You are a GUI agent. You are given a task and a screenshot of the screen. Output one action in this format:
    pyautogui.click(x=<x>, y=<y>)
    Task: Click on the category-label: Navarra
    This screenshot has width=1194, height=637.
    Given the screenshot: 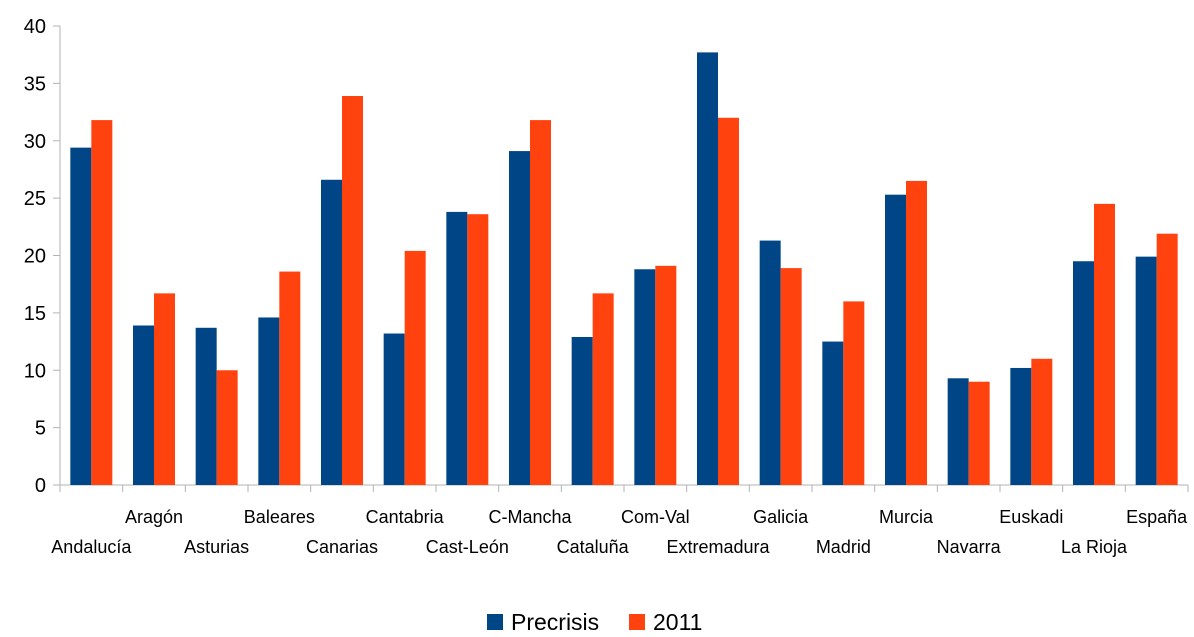 What is the action you would take?
    pyautogui.click(x=969, y=547)
    